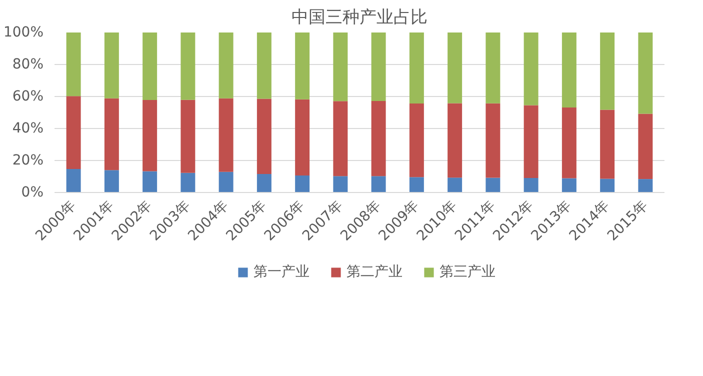 This screenshot has height=376, width=703. What do you see at coordinates (28, 96) in the screenshot?
I see `y-tick-label: 60%` at bounding box center [28, 96].